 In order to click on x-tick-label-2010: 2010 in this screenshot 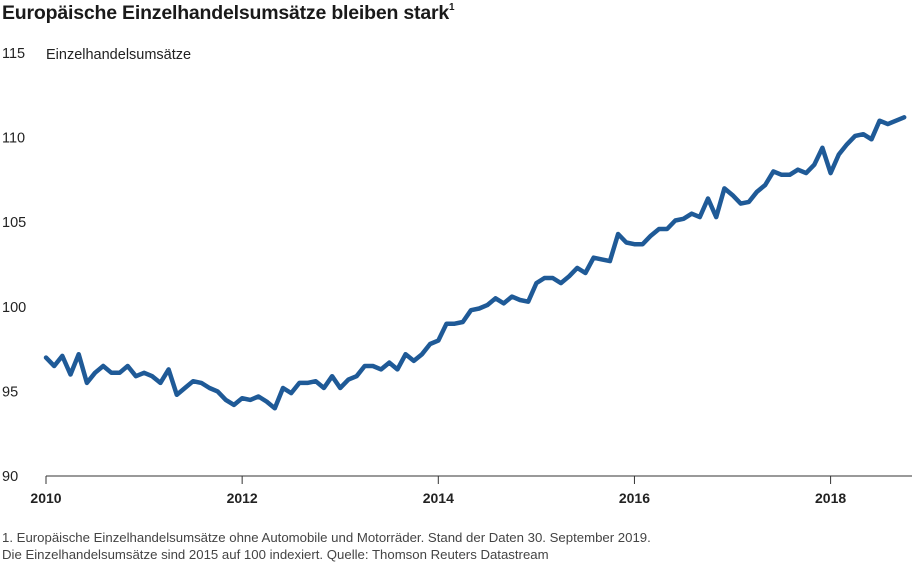, I will do `click(45, 498)`.